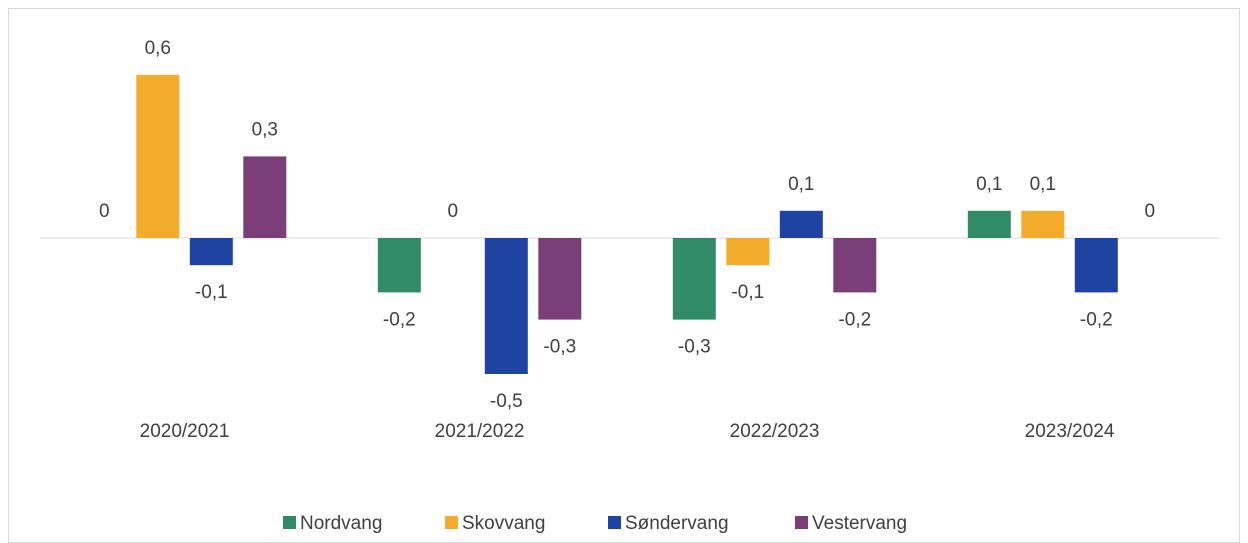 Image resolution: width=1248 pixels, height=543 pixels. What do you see at coordinates (185, 431) in the screenshot?
I see `x-tick-label: 2020/2021` at bounding box center [185, 431].